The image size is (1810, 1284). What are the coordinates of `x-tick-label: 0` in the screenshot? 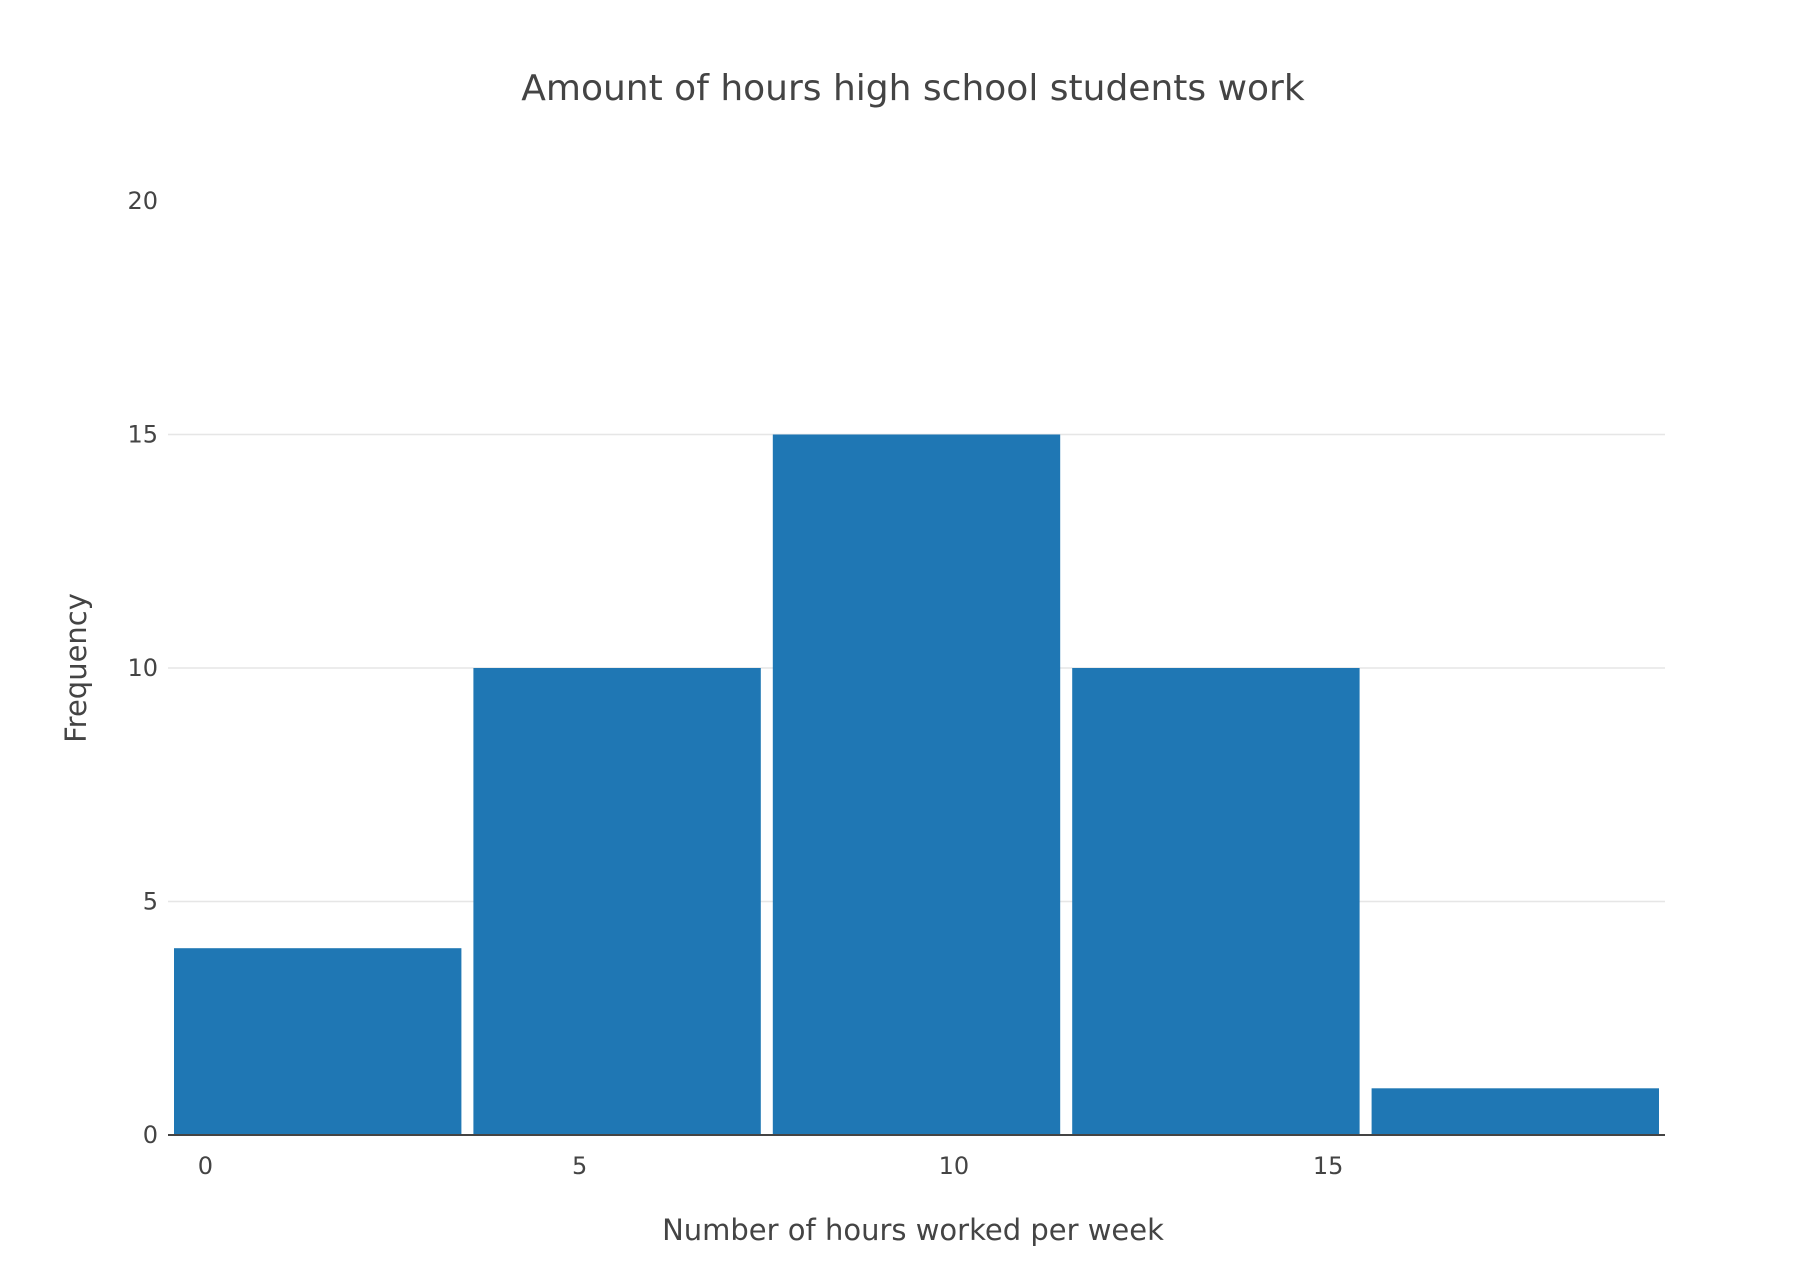 It's located at (205, 1166).